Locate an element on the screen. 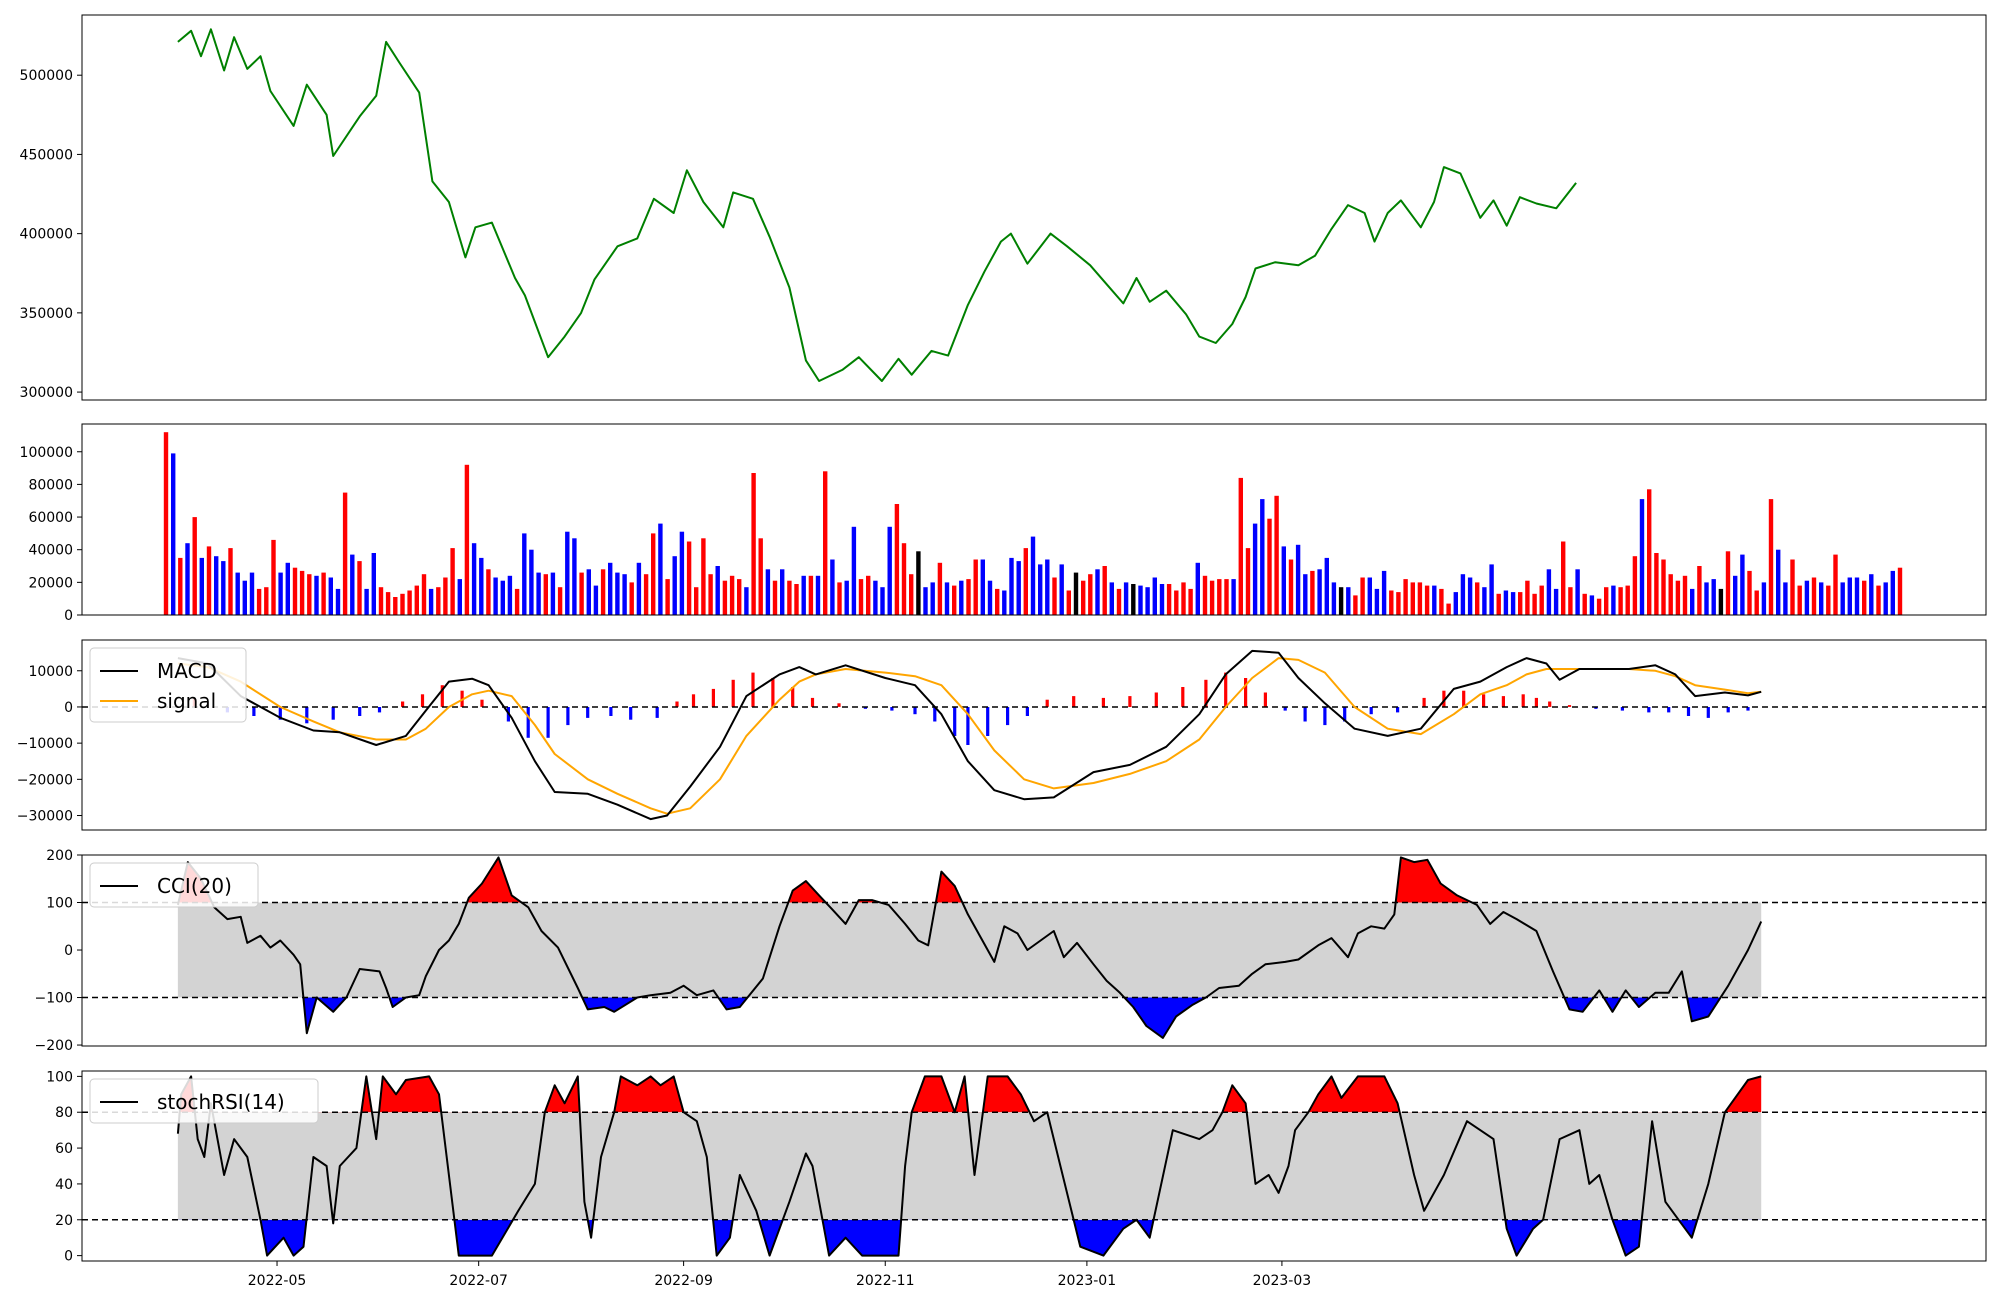  stochrsi-line is located at coordinates (969, 1166).